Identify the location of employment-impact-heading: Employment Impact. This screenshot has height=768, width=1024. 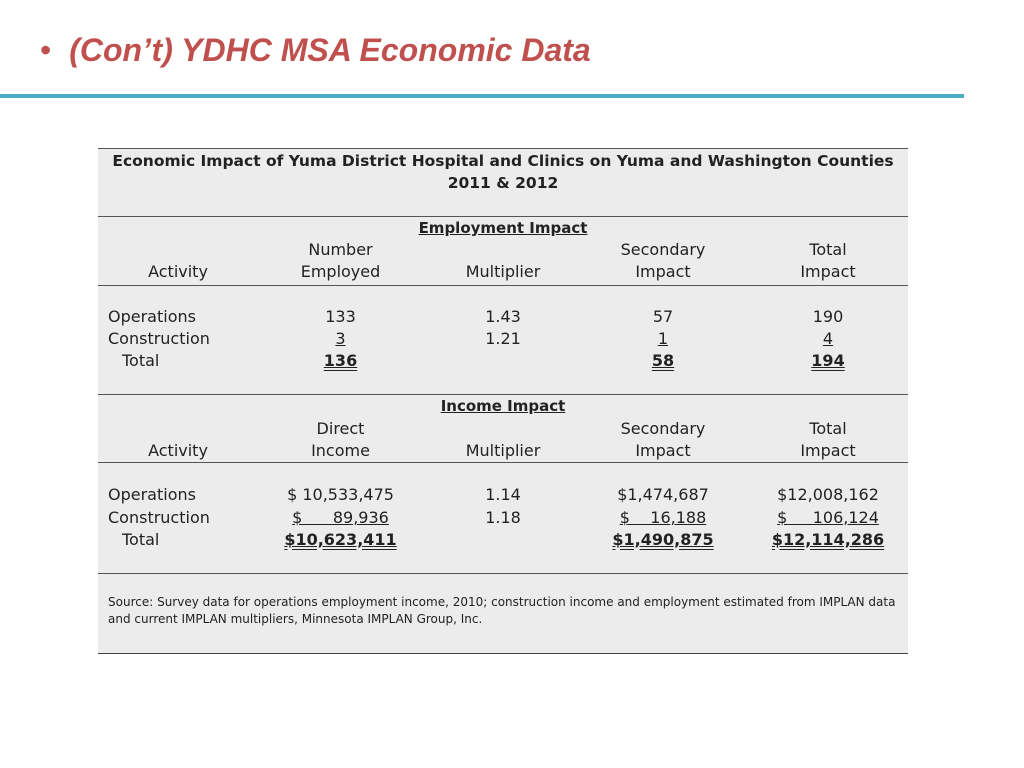
(503, 228).